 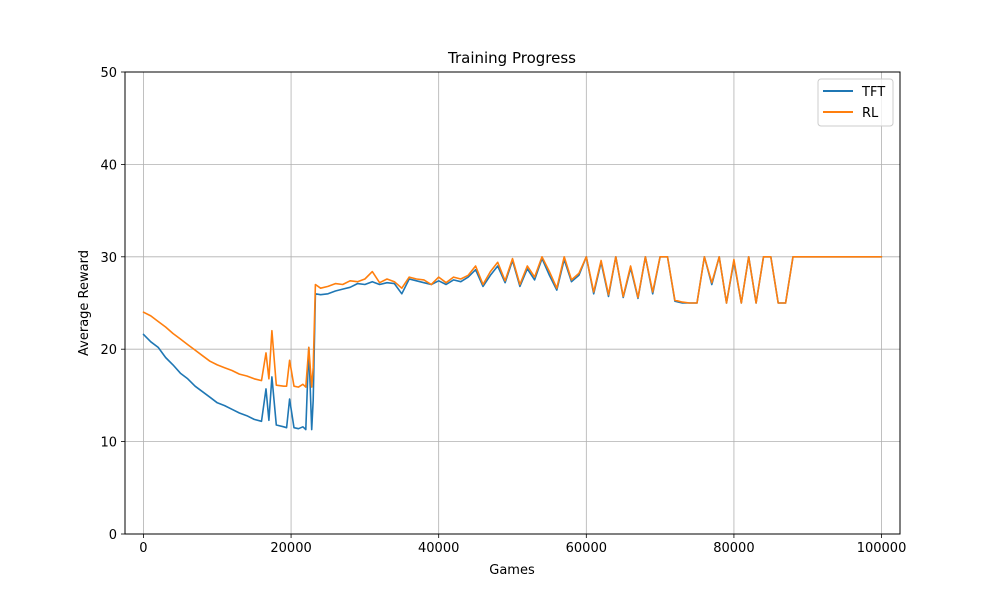 I want to click on legend: TFT RL, so click(x=855, y=102).